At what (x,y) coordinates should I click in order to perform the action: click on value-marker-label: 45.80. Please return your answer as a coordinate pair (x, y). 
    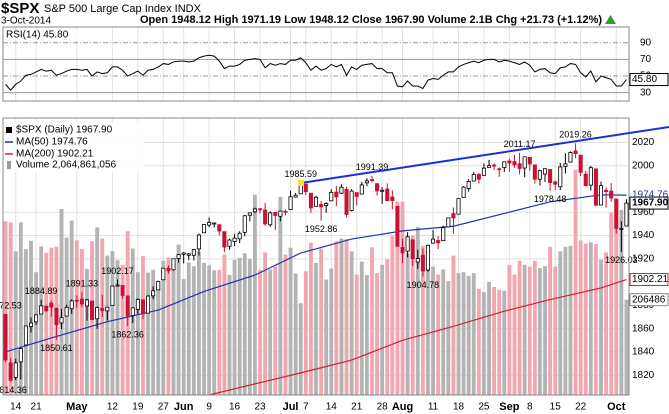
    Looking at the image, I should click on (644, 79).